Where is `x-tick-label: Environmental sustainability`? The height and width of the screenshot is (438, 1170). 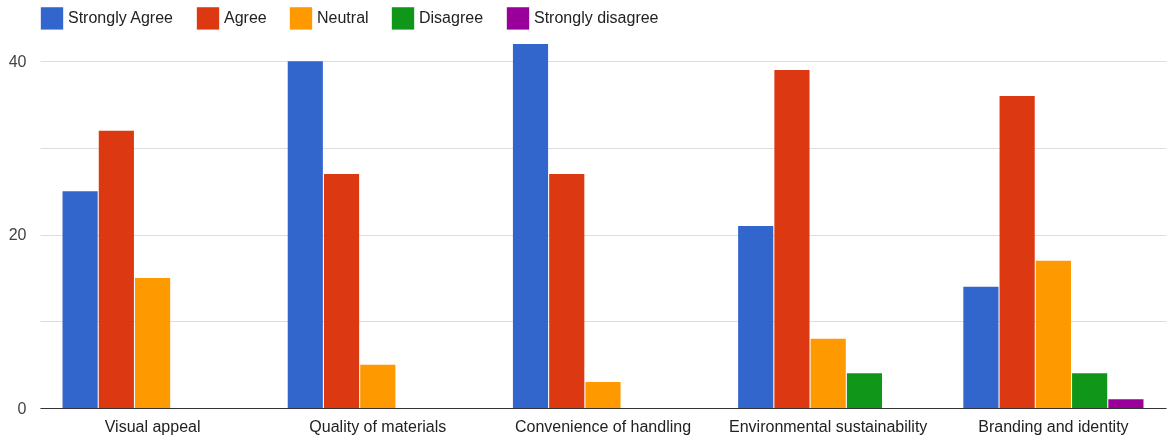
x-tick-label: Environmental sustainability is located at coordinates (828, 426).